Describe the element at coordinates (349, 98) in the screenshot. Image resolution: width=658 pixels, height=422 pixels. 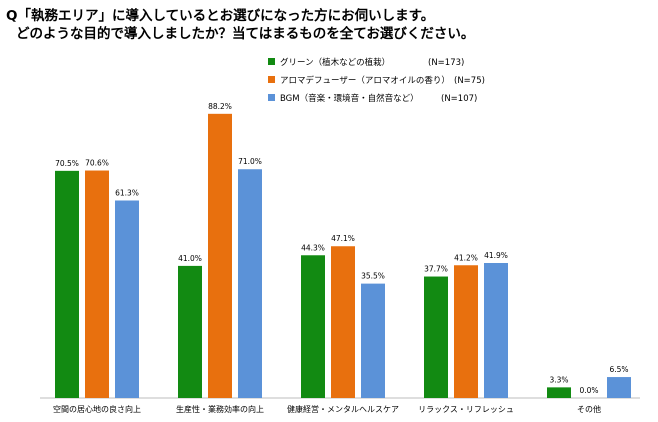
I see `legend-label-3: BGM（音楽・環境音・自然音など）` at that location.